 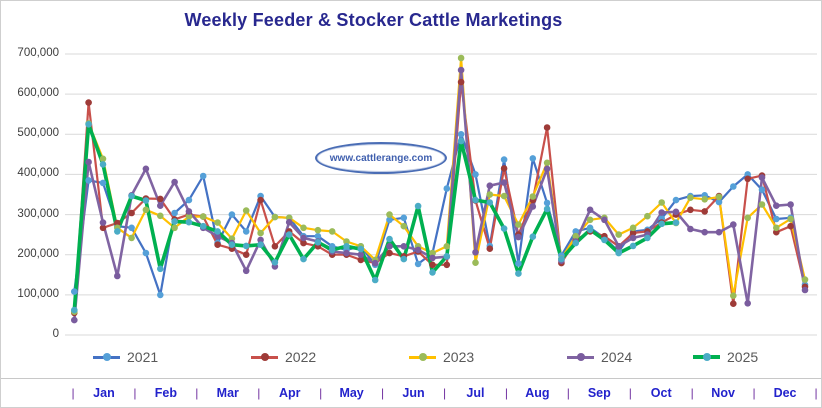 What do you see at coordinates (143, 357) in the screenshot?
I see `legend-label-2021: 2021` at bounding box center [143, 357].